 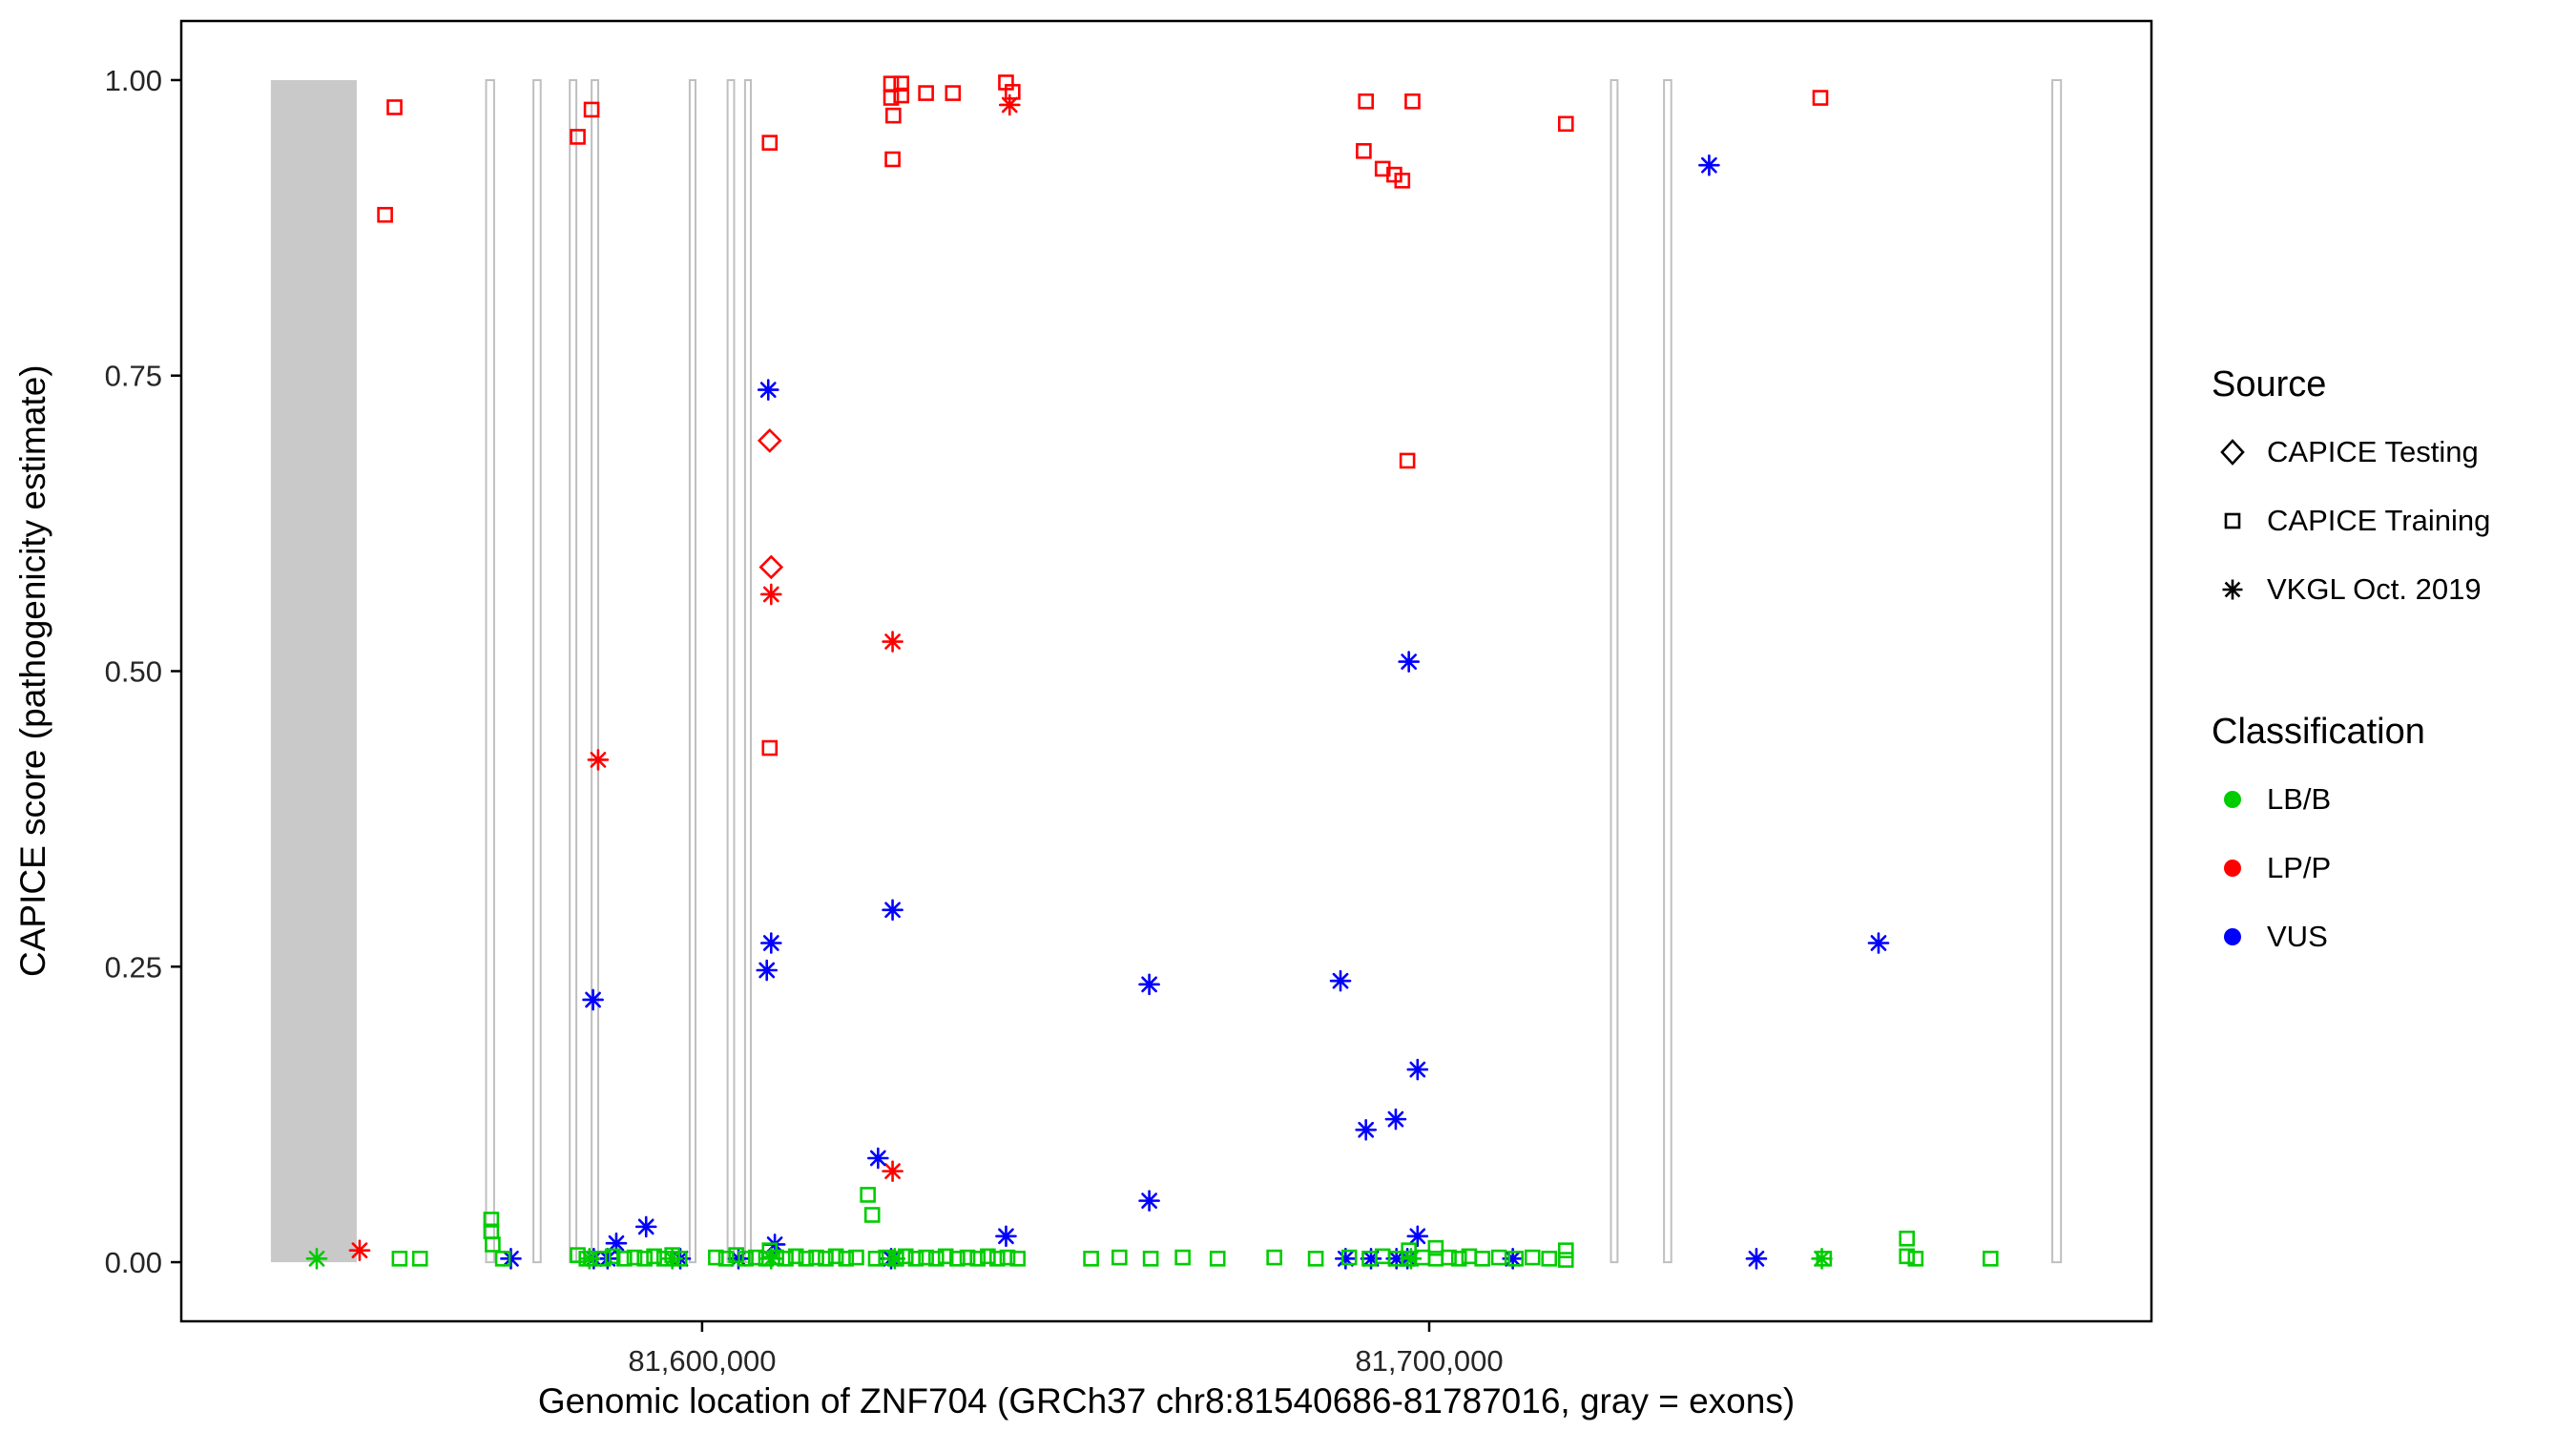 I want to click on legend-source-title: Source, so click(x=2269, y=384).